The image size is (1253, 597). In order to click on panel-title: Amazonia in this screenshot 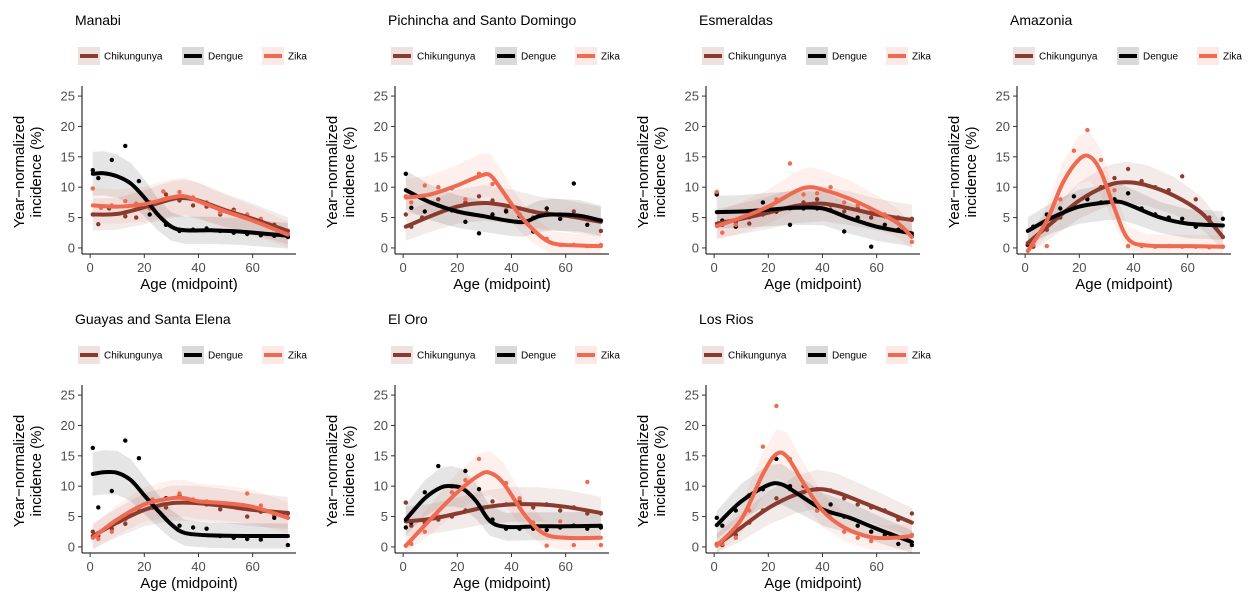, I will do `click(1041, 20)`.